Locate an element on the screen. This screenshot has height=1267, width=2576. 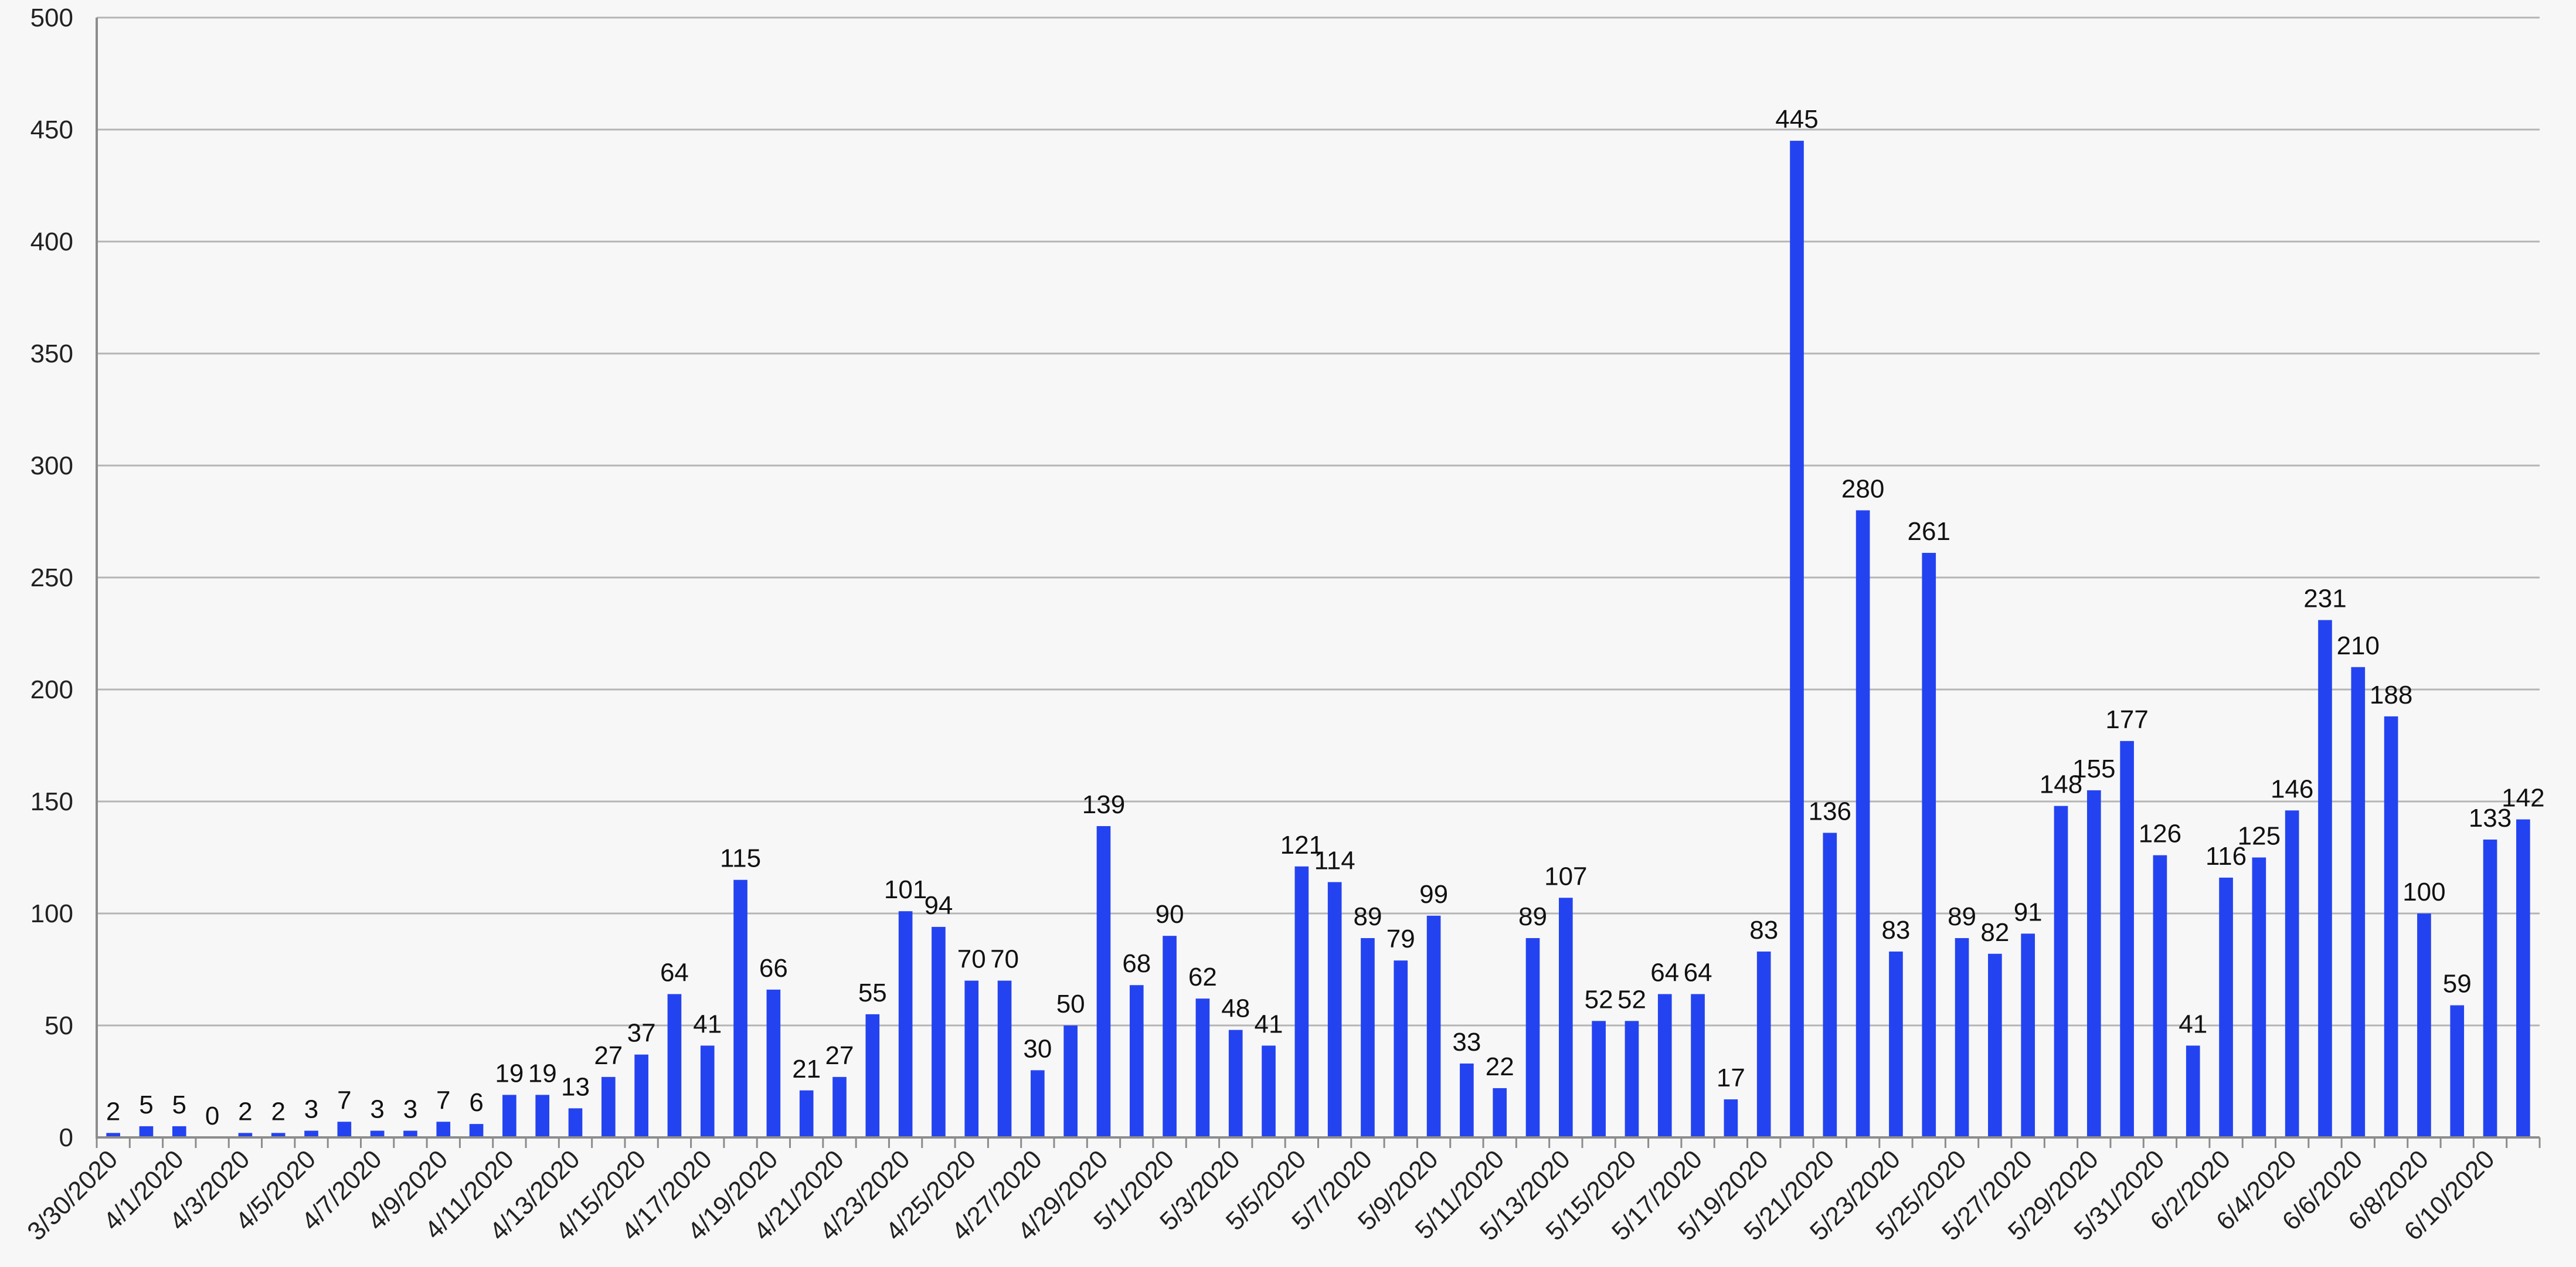
data-label: 125 is located at coordinates (2260, 836).